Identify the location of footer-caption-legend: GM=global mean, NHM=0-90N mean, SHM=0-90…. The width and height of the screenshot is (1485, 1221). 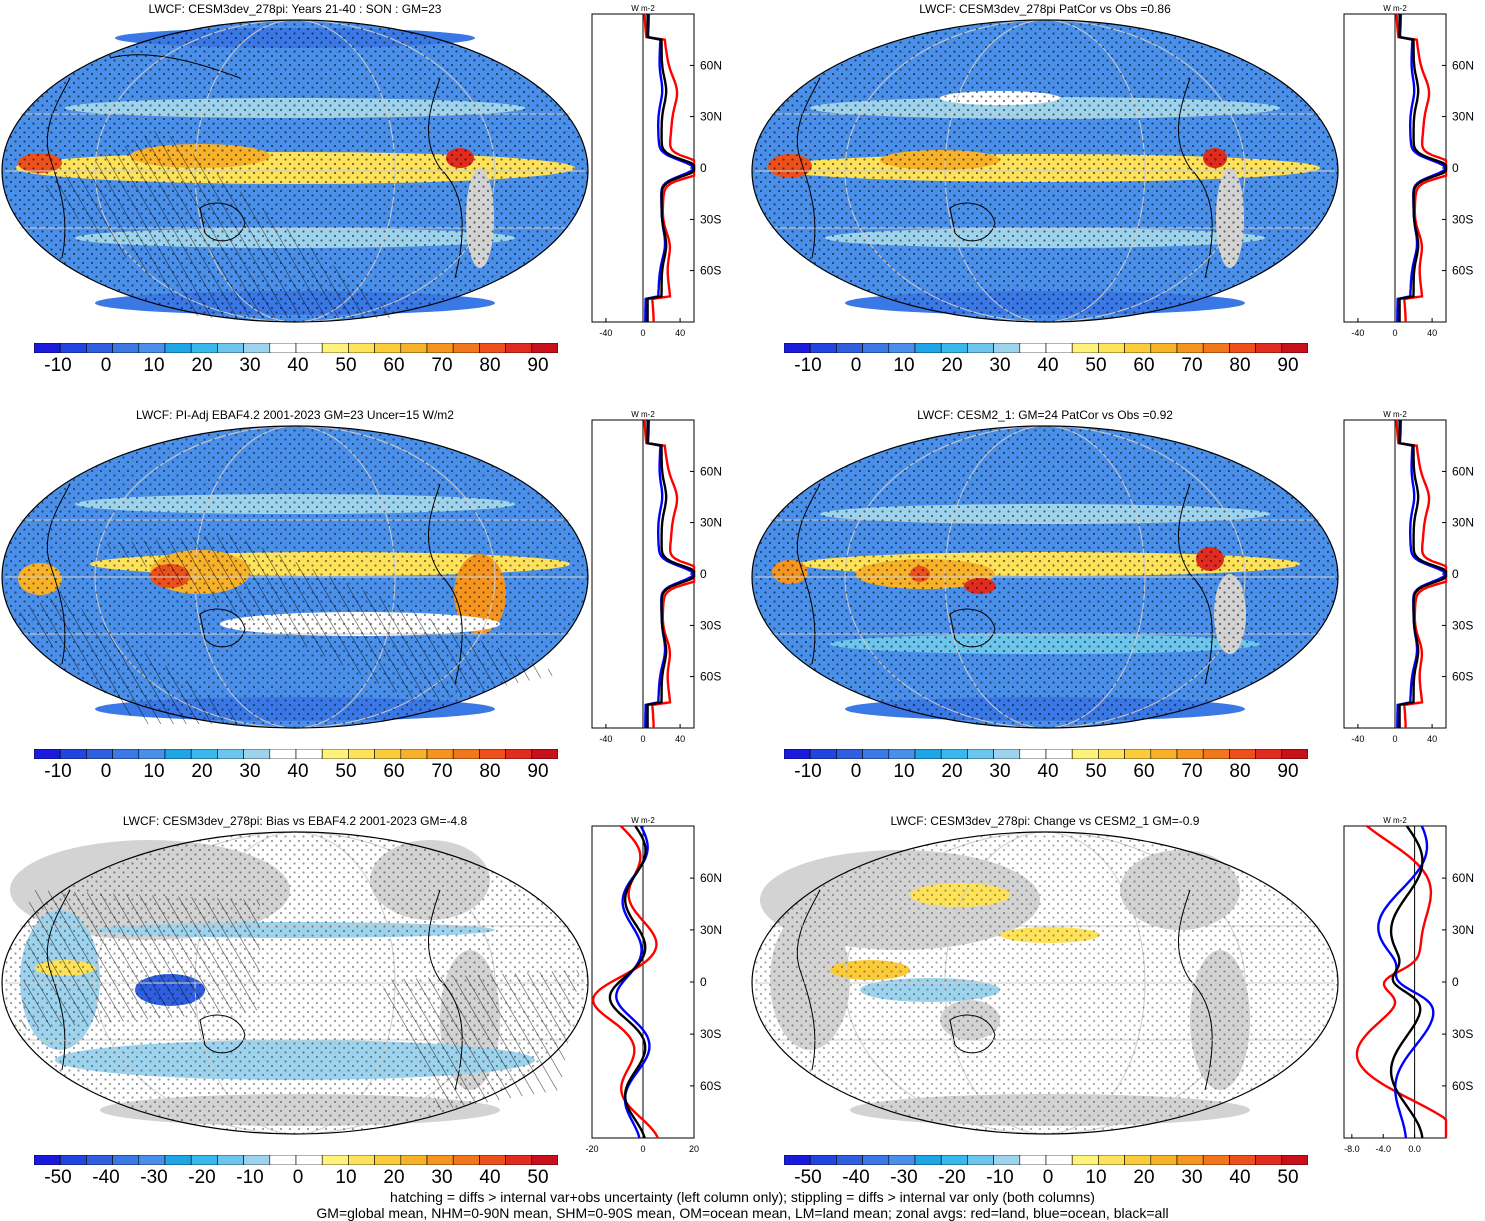
(742, 1213).